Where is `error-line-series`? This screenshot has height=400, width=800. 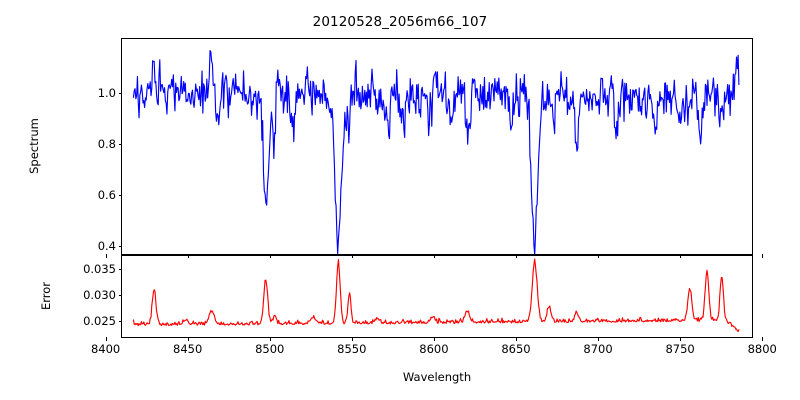 error-line-series is located at coordinates (436, 295).